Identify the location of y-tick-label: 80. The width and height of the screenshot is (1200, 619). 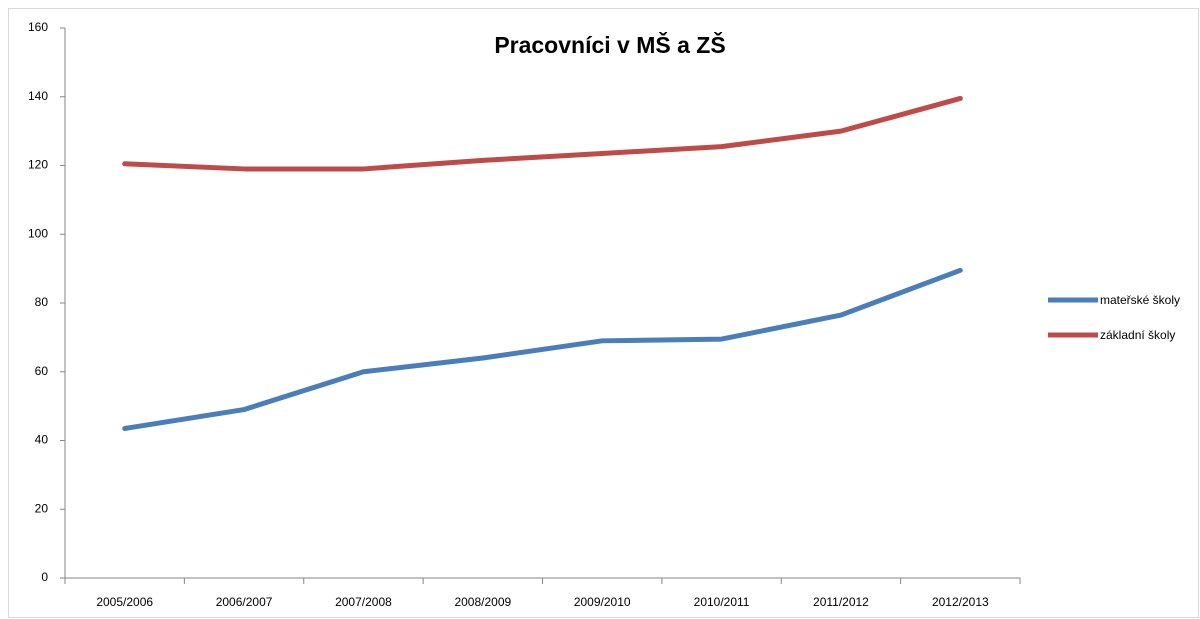
(42, 302).